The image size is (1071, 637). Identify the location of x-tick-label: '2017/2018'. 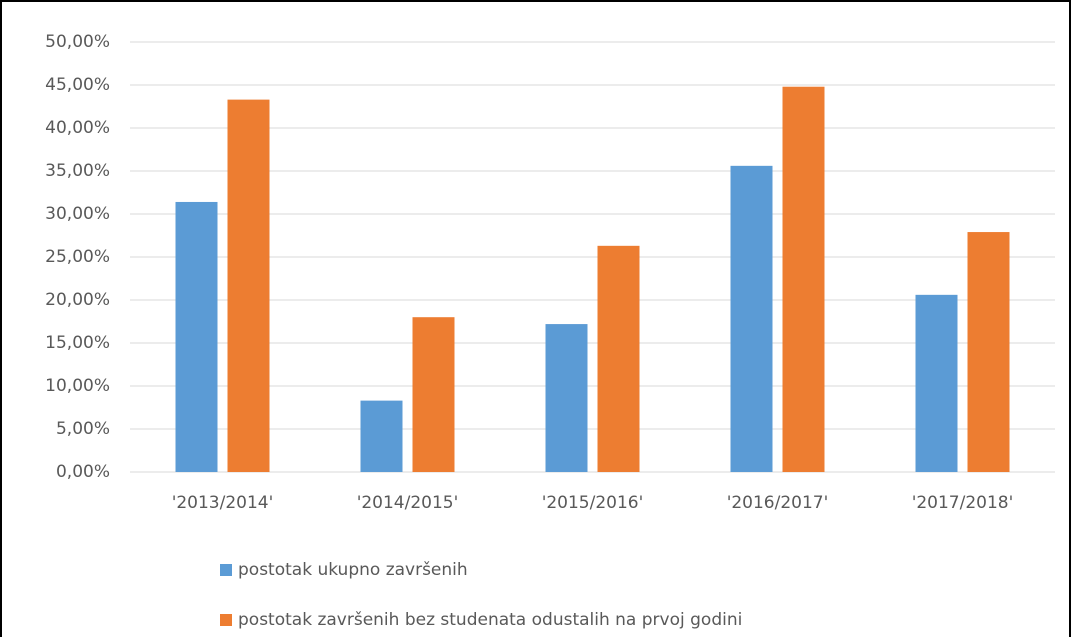
(963, 503).